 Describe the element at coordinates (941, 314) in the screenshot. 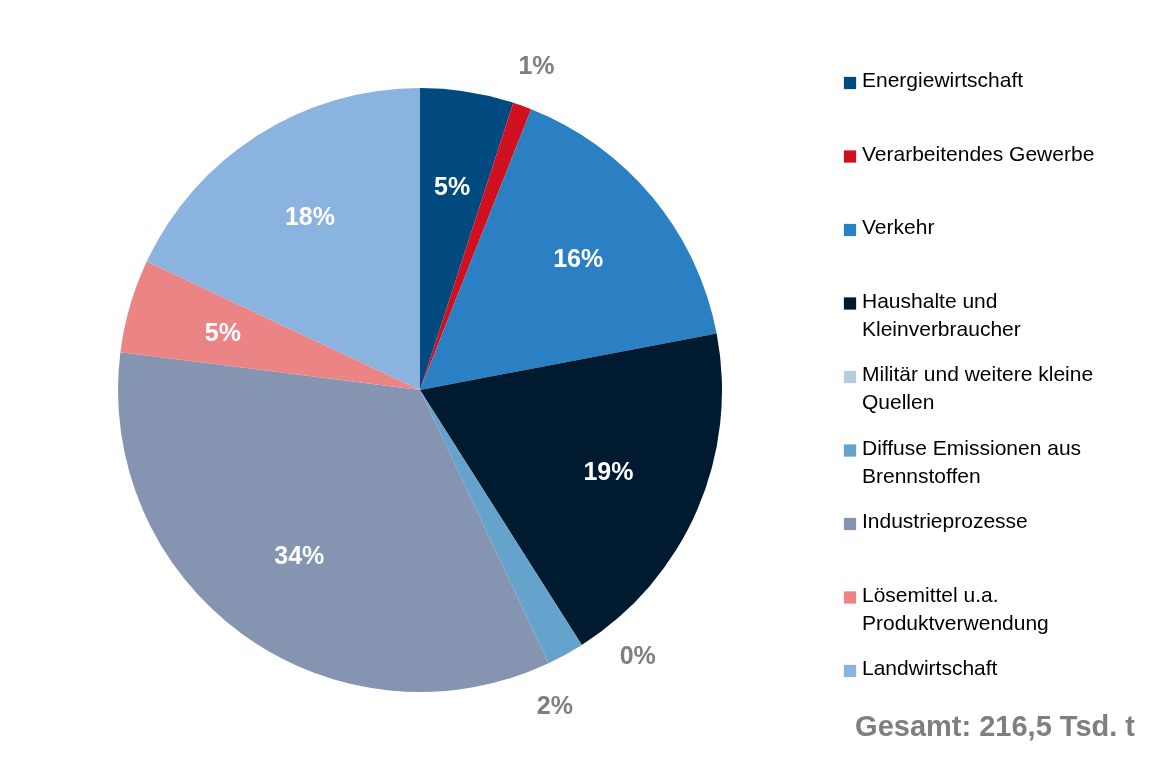

I see `legend-label: Haushalte und Kleinverbraucher` at that location.